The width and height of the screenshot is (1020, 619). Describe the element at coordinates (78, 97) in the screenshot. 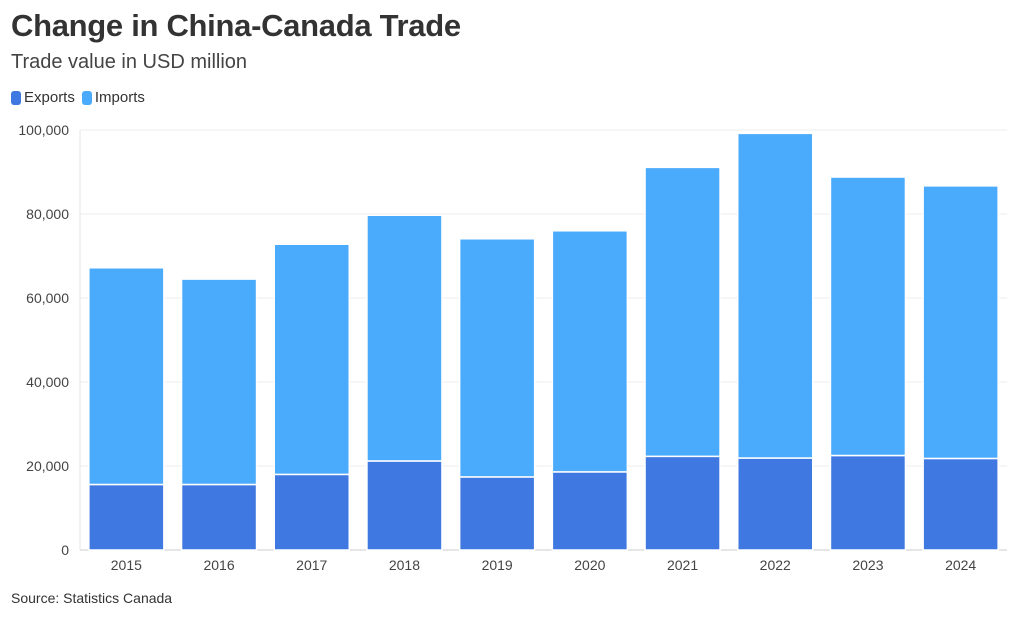

I see `legend: Exports Imports` at that location.